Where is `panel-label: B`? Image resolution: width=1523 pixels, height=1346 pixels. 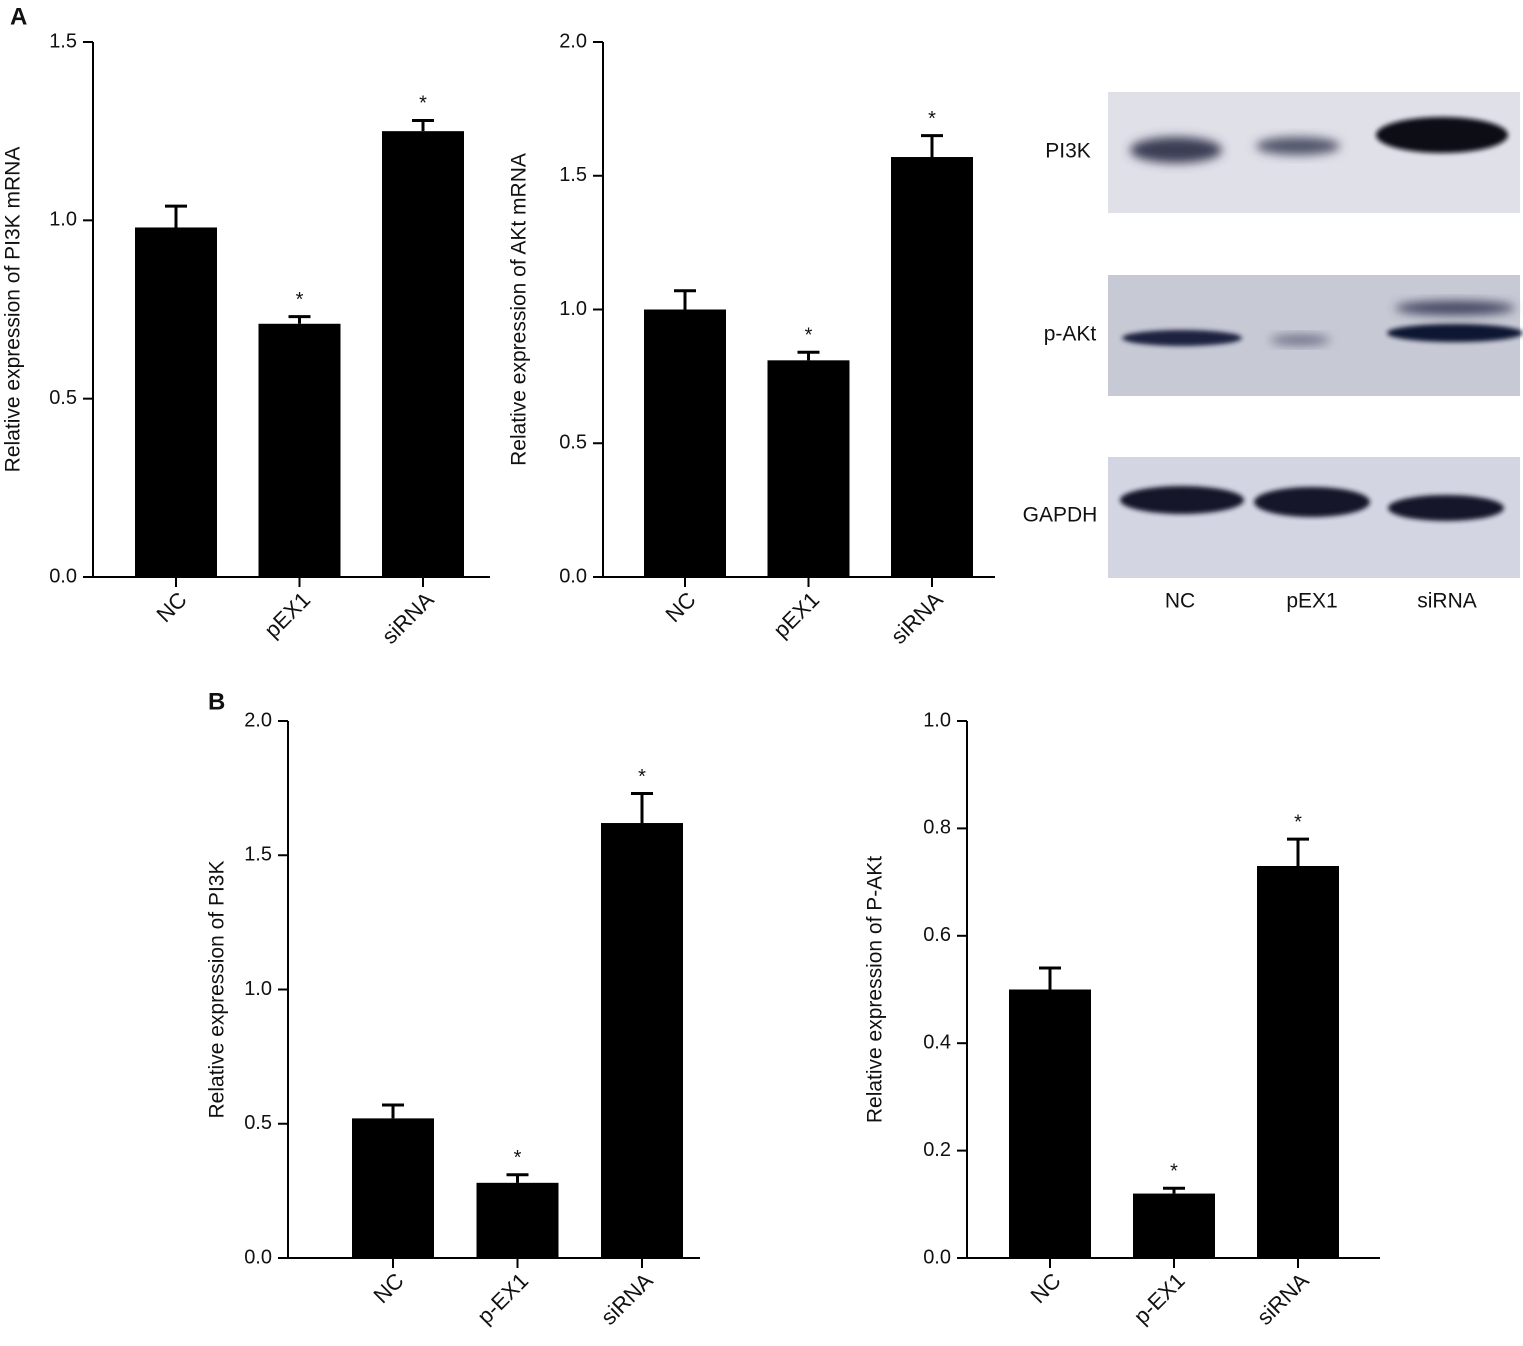
panel-label: B is located at coordinates (216, 701).